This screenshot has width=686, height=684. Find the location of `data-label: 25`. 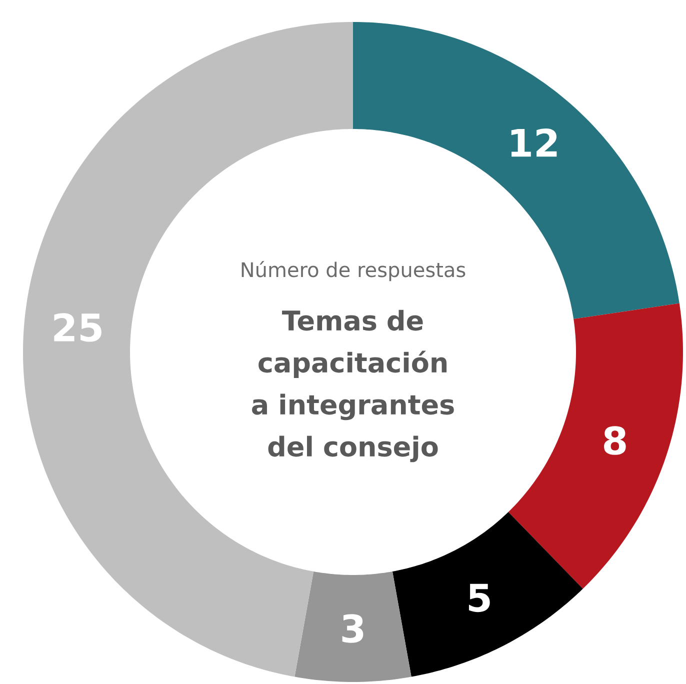

data-label: 25 is located at coordinates (78, 327).